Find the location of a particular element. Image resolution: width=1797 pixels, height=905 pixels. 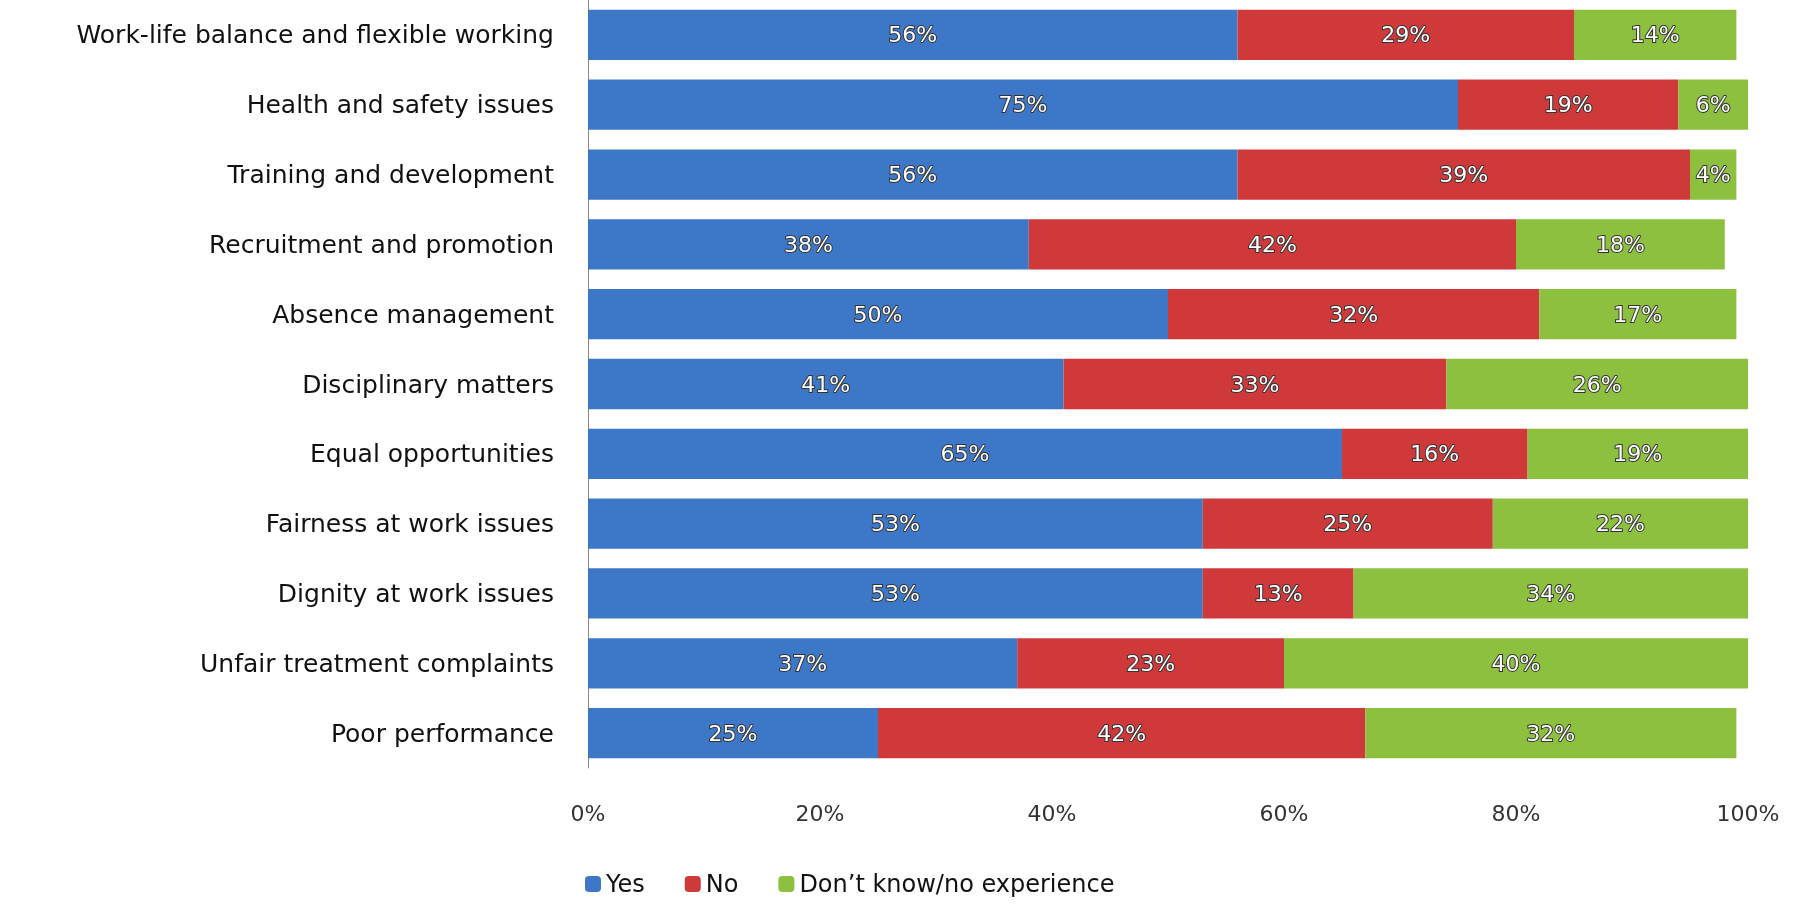

data-label: 40% is located at coordinates (1516, 663).